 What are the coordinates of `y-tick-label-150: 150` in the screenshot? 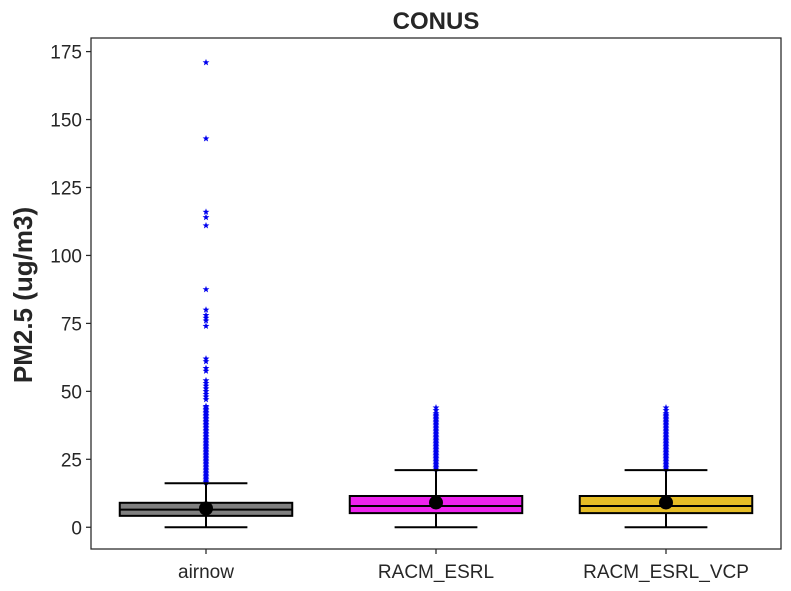 It's located at (66, 121).